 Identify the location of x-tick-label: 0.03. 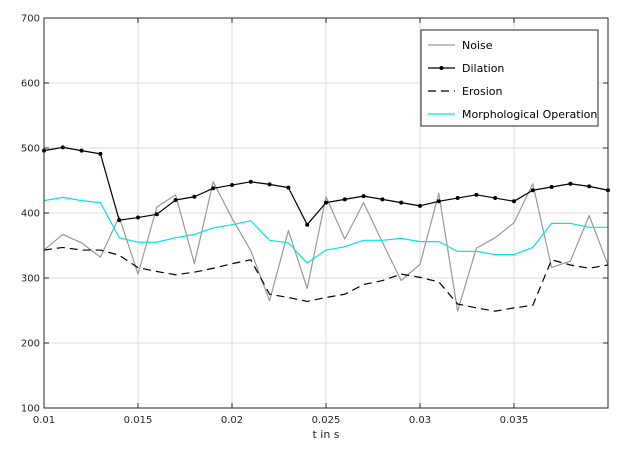
(420, 420).